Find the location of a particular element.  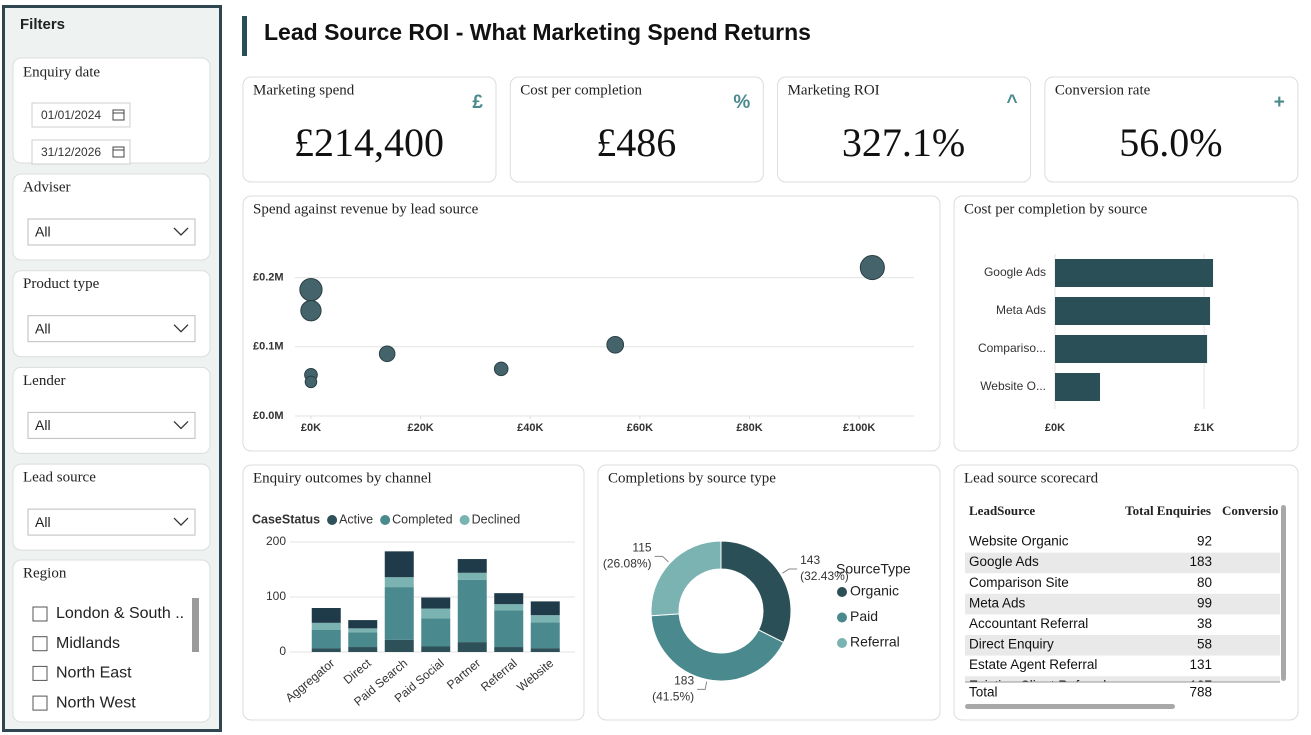

x-tick-label: £20K is located at coordinates (420, 428).